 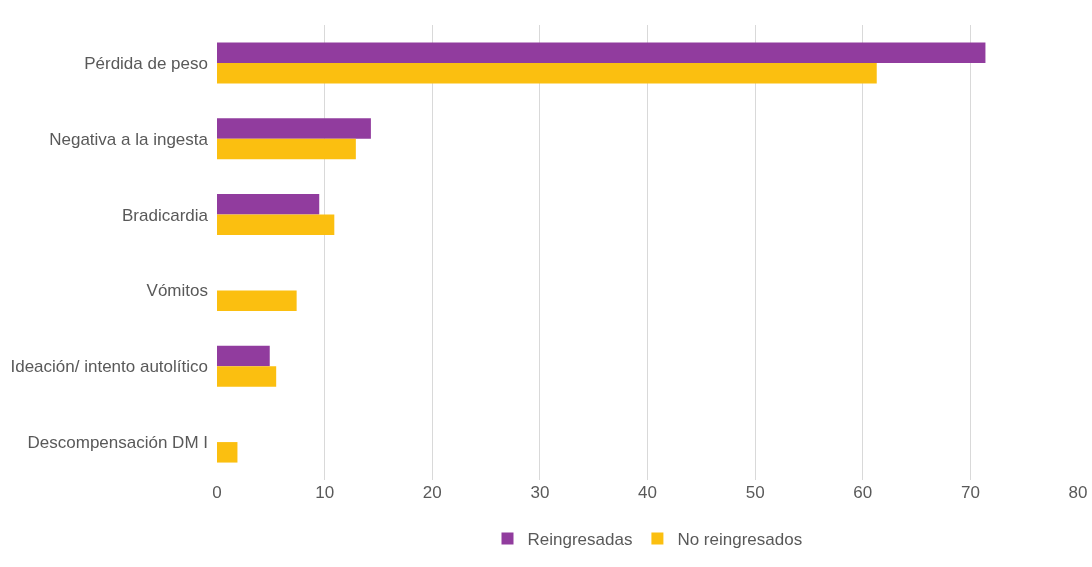 What do you see at coordinates (1078, 492) in the screenshot?
I see `x-tick-label: 80` at bounding box center [1078, 492].